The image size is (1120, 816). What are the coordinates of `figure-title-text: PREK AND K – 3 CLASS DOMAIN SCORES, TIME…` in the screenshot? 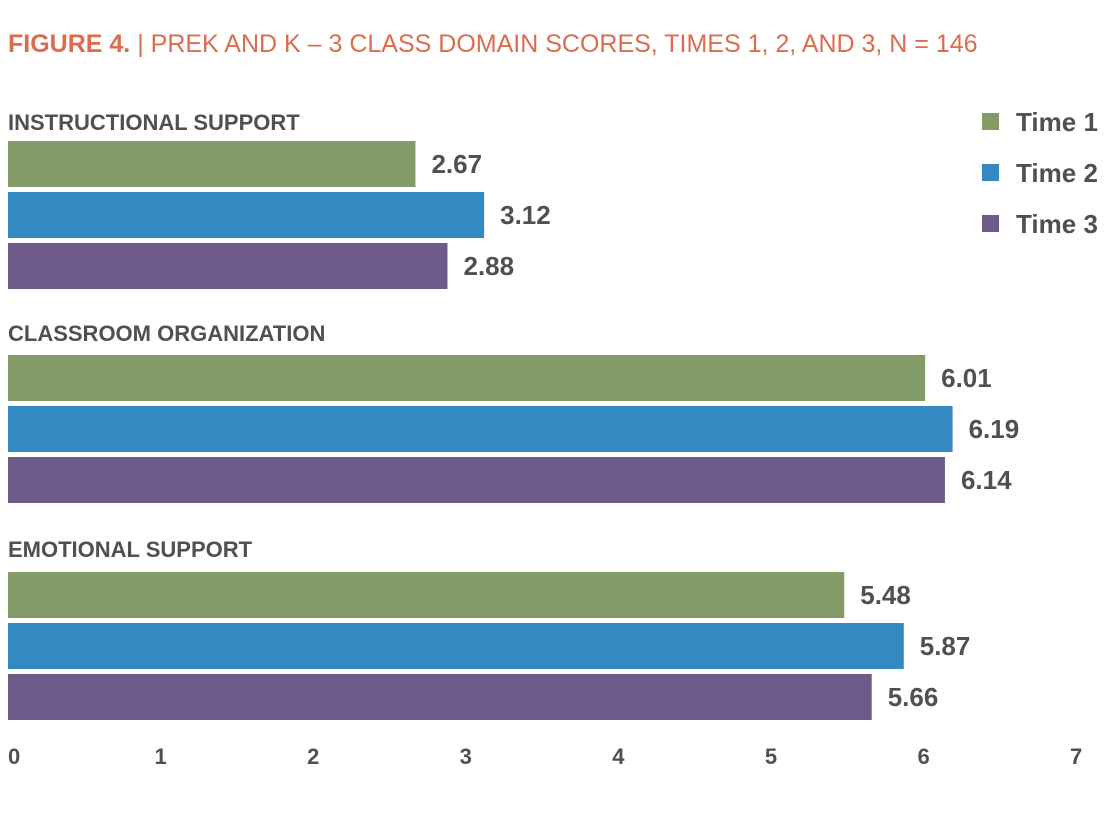 It's located at (564, 44).